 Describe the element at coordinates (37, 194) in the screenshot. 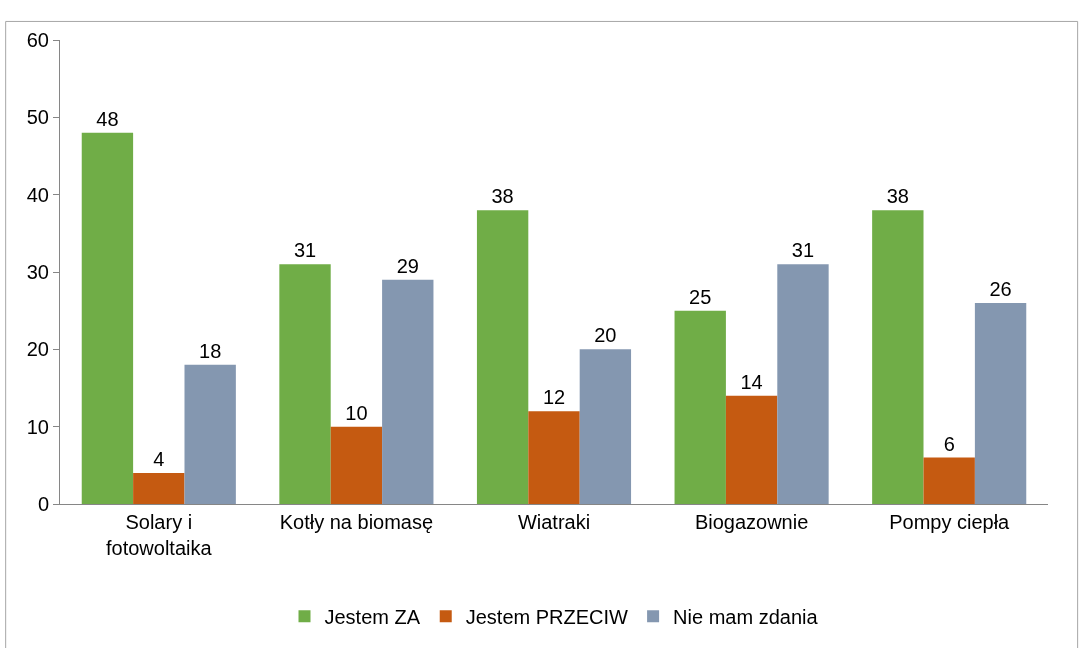

I see `y-tick-label: 40` at that location.